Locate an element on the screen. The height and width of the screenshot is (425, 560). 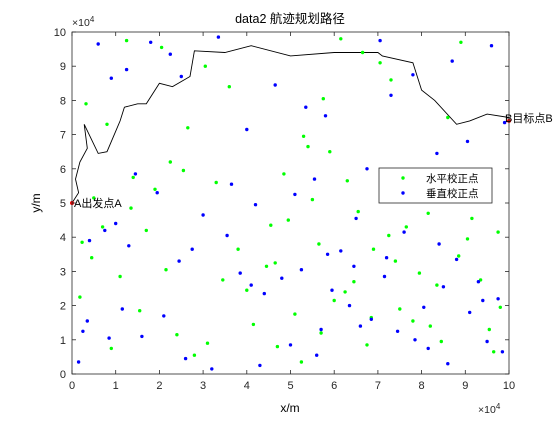
y-tick-label-3: 3 is located at coordinates (63, 272).